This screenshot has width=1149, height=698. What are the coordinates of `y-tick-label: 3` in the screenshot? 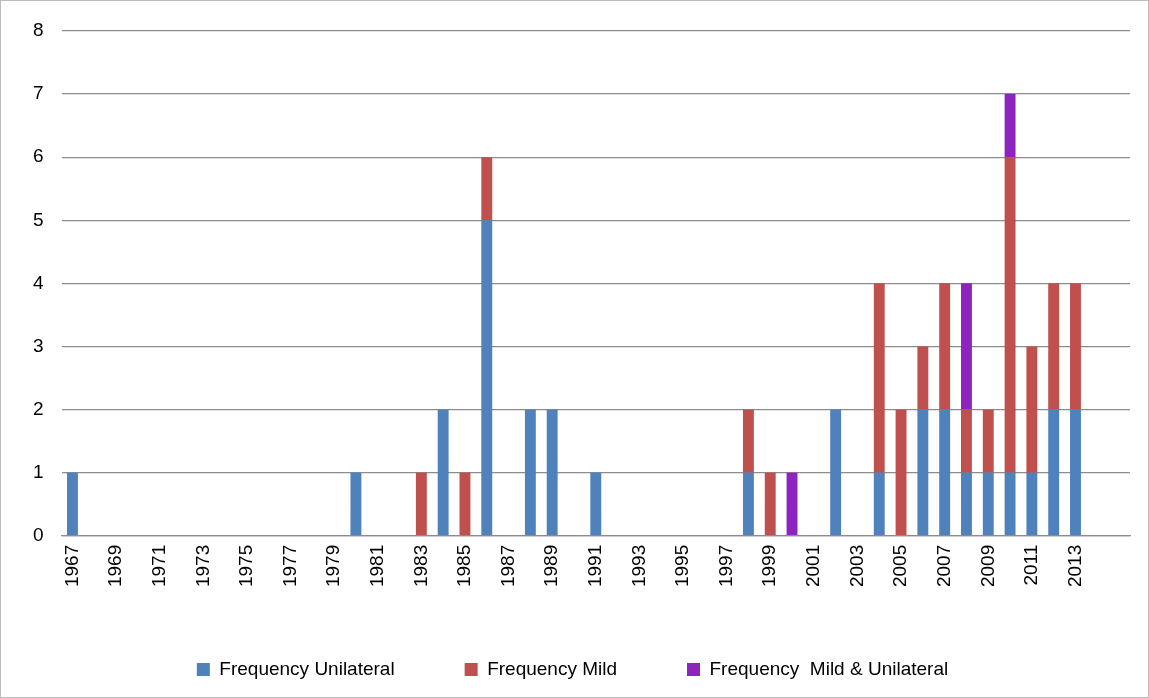 It's located at (38, 345).